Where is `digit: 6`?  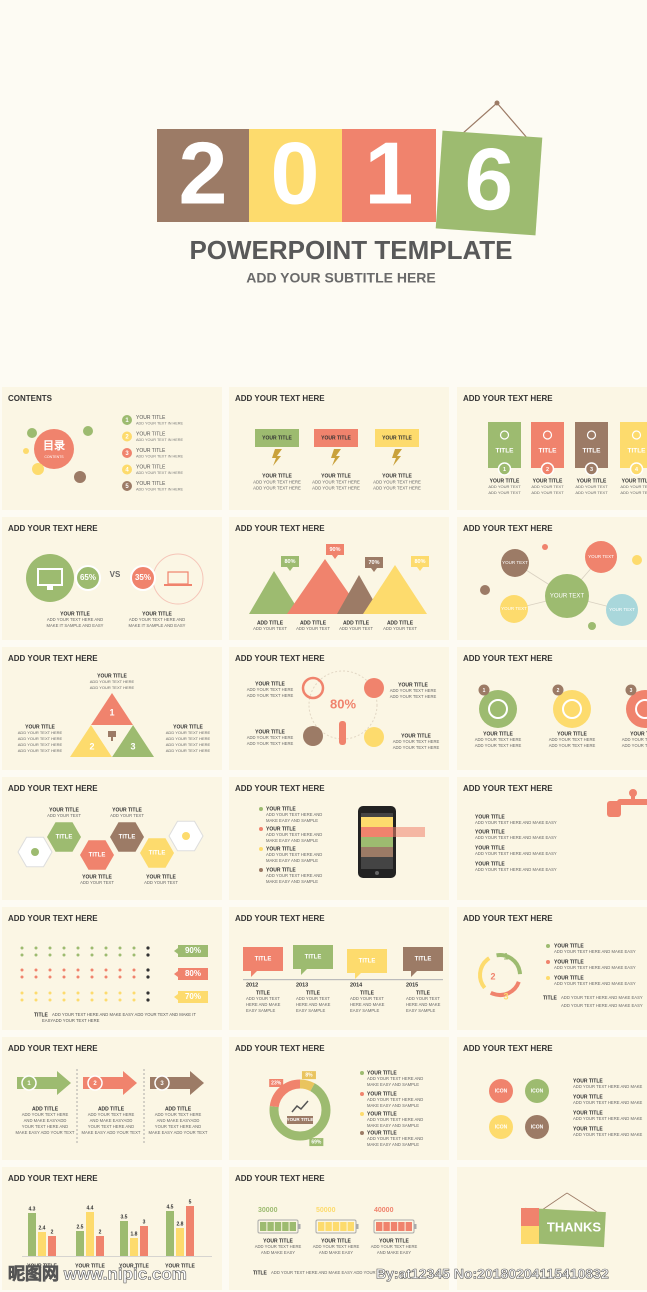 digit: 6 is located at coordinates (489, 179).